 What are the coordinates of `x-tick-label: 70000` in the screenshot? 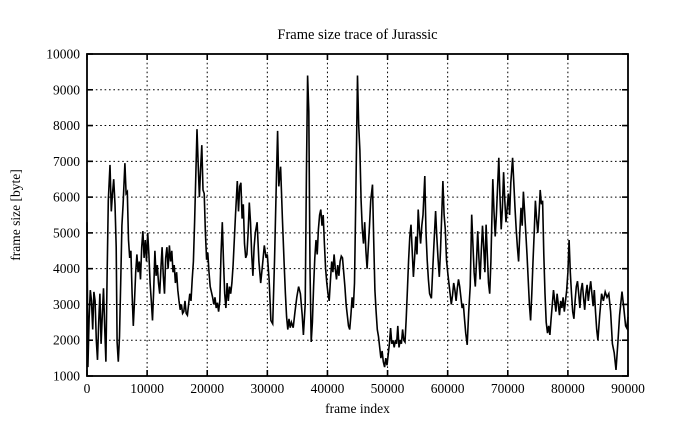 It's located at (508, 388).